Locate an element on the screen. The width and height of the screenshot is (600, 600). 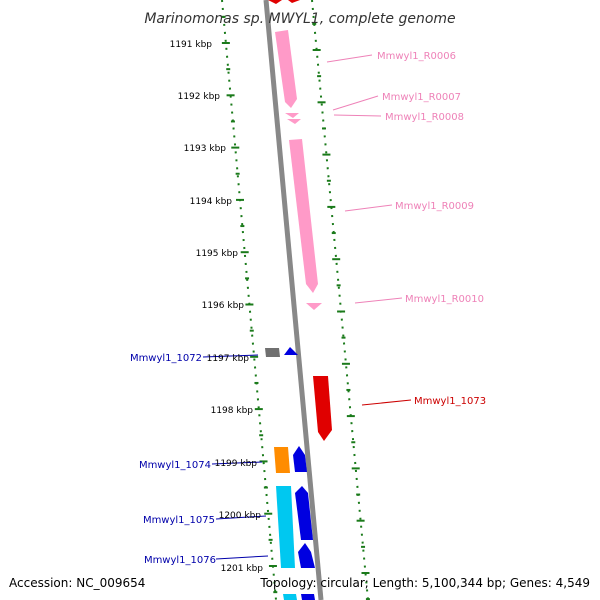
tick-label: 1200 kbp is located at coordinates (240, 516).